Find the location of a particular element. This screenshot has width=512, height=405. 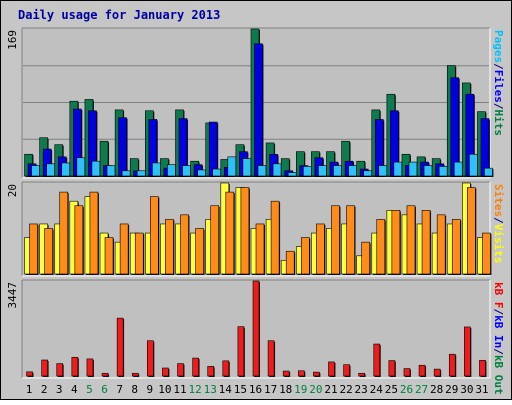

x-tick-label: 11 is located at coordinates (179, 389).